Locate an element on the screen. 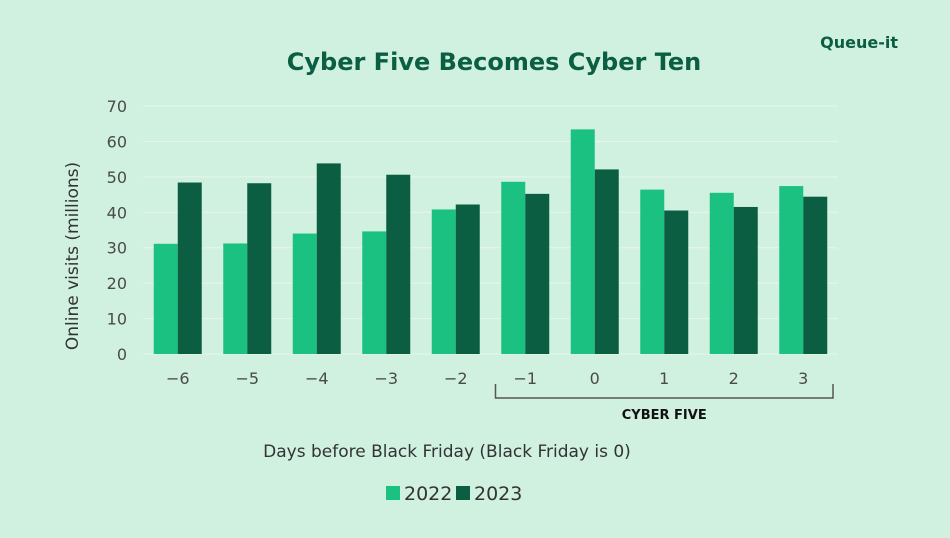 This screenshot has height=538, width=950. y-tick-label-50: 50 is located at coordinates (117, 177).